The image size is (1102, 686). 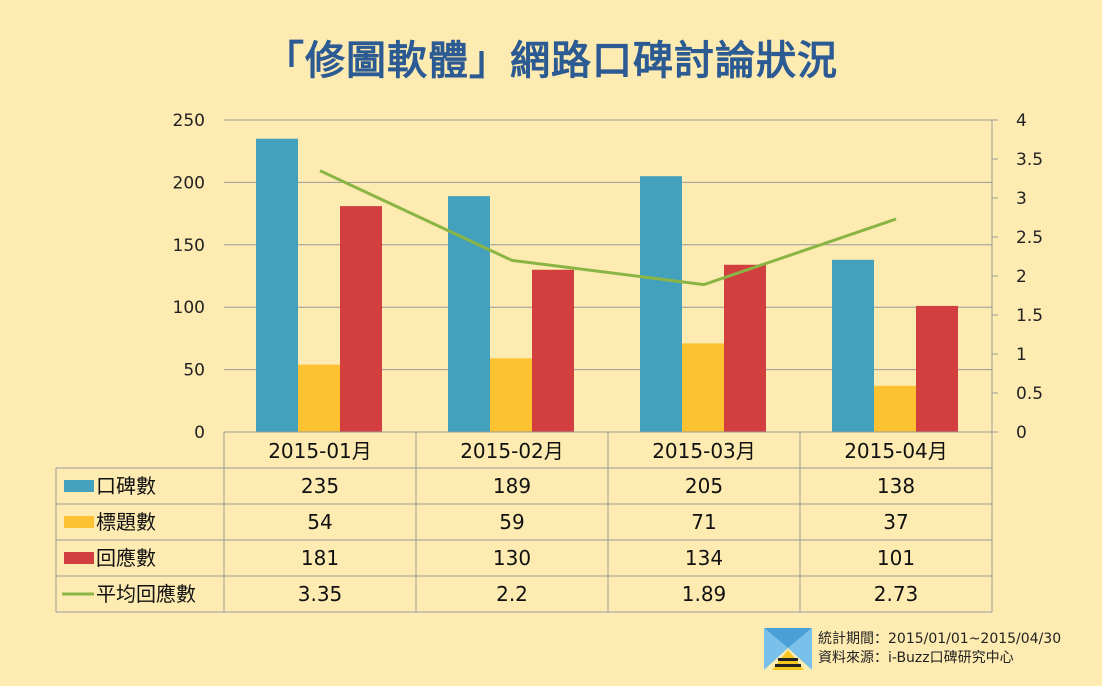 What do you see at coordinates (1029, 160) in the screenshot?
I see `y-right-tick-label: 3.5` at bounding box center [1029, 160].